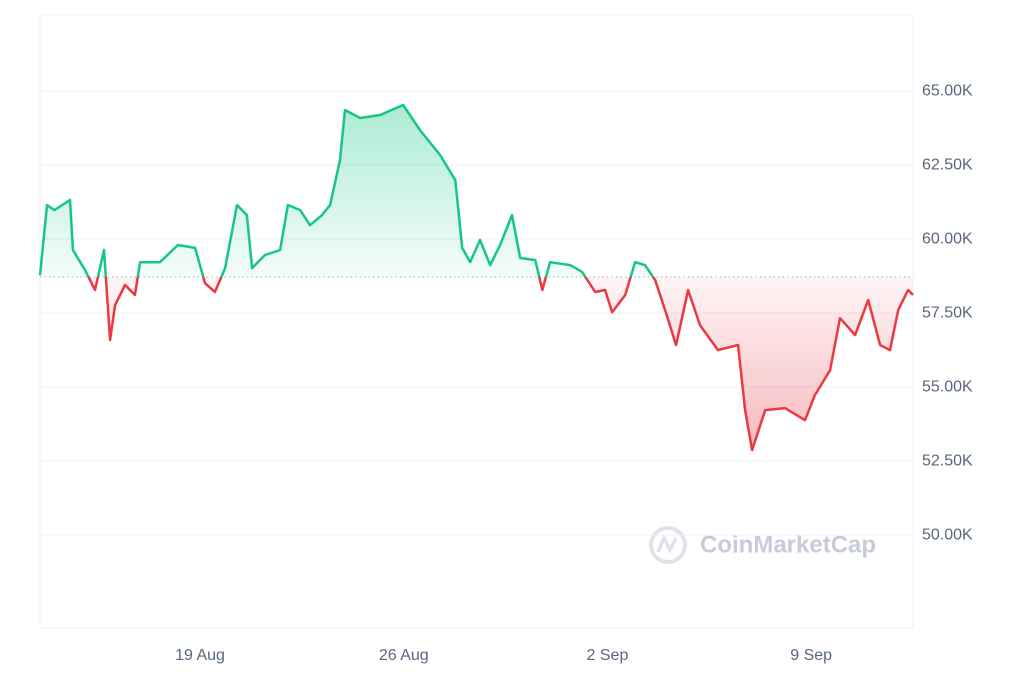 The width and height of the screenshot is (1024, 683). Describe the element at coordinates (200, 655) in the screenshot. I see `x-tick-label: 19 Aug` at that location.